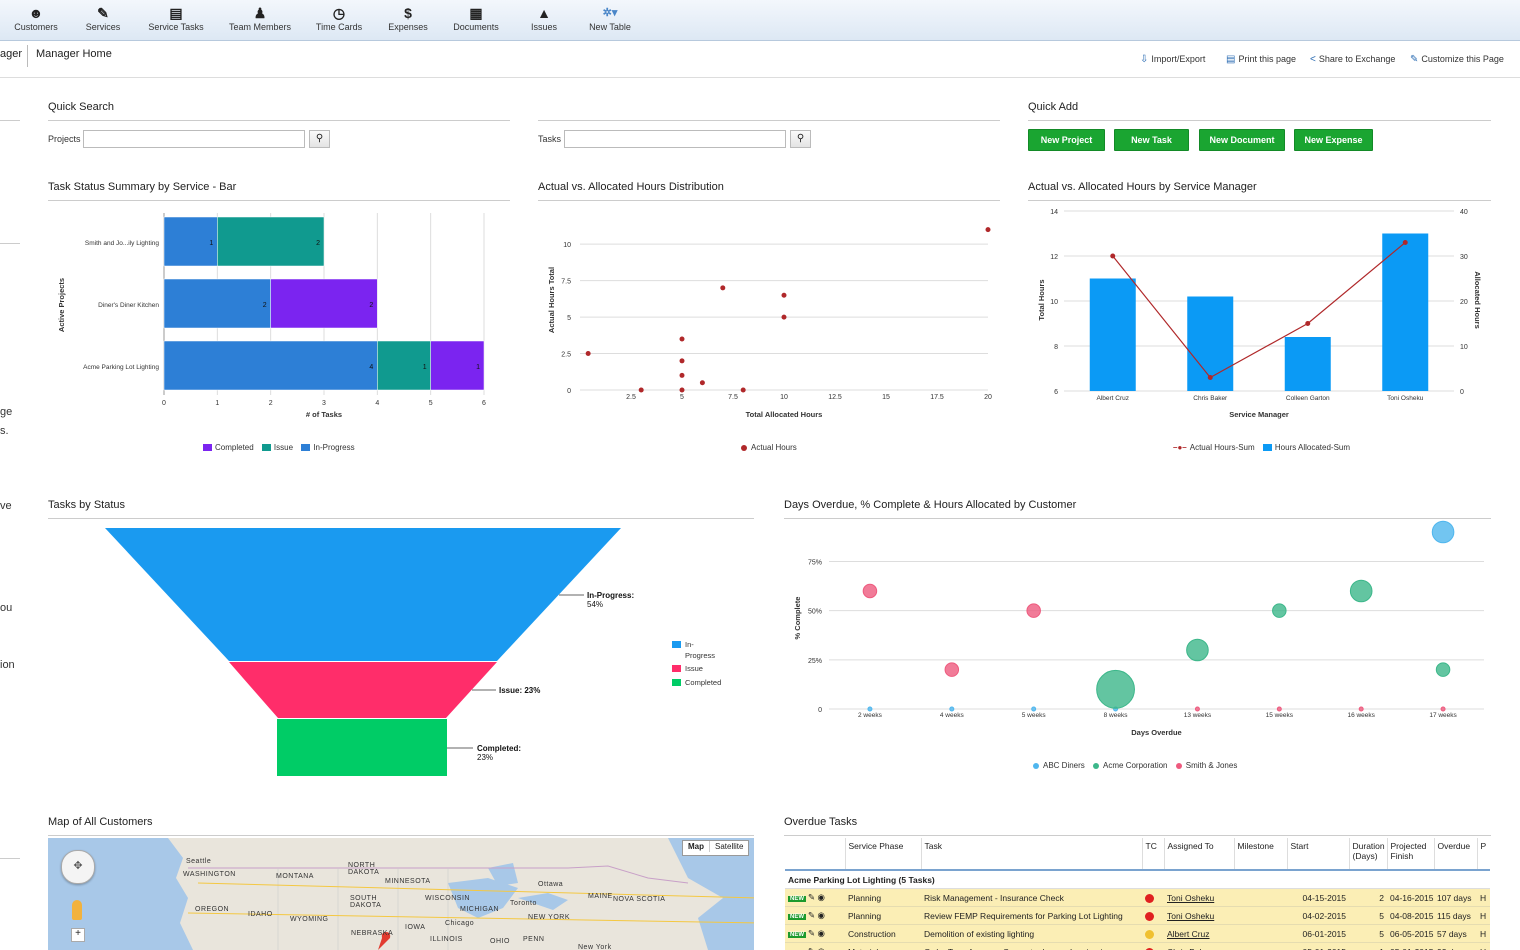  I want to click on hours-distribution-legend: Actual Hours, so click(772, 447).